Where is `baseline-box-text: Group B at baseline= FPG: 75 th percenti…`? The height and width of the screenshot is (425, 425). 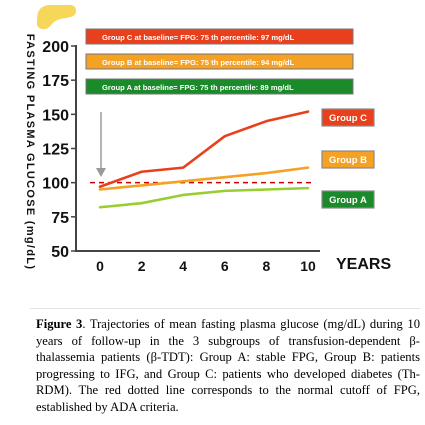
baseline-box-text: Group B at baseline= FPG: 75 th percenti… is located at coordinates (198, 62).